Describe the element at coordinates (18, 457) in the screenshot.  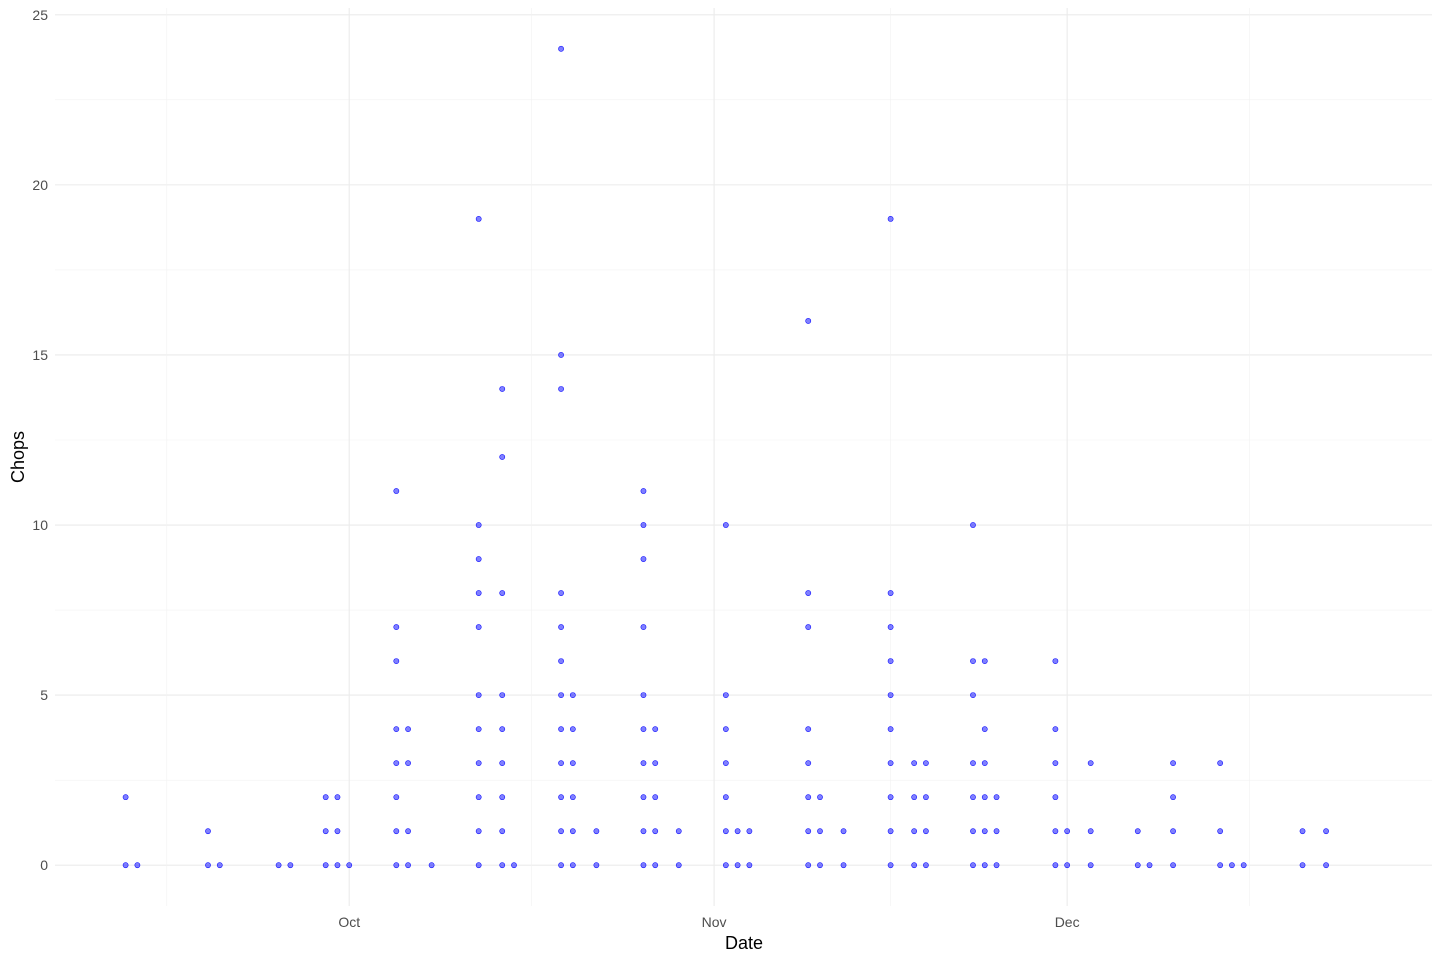
I see `y-axis-title: Chops` at that location.